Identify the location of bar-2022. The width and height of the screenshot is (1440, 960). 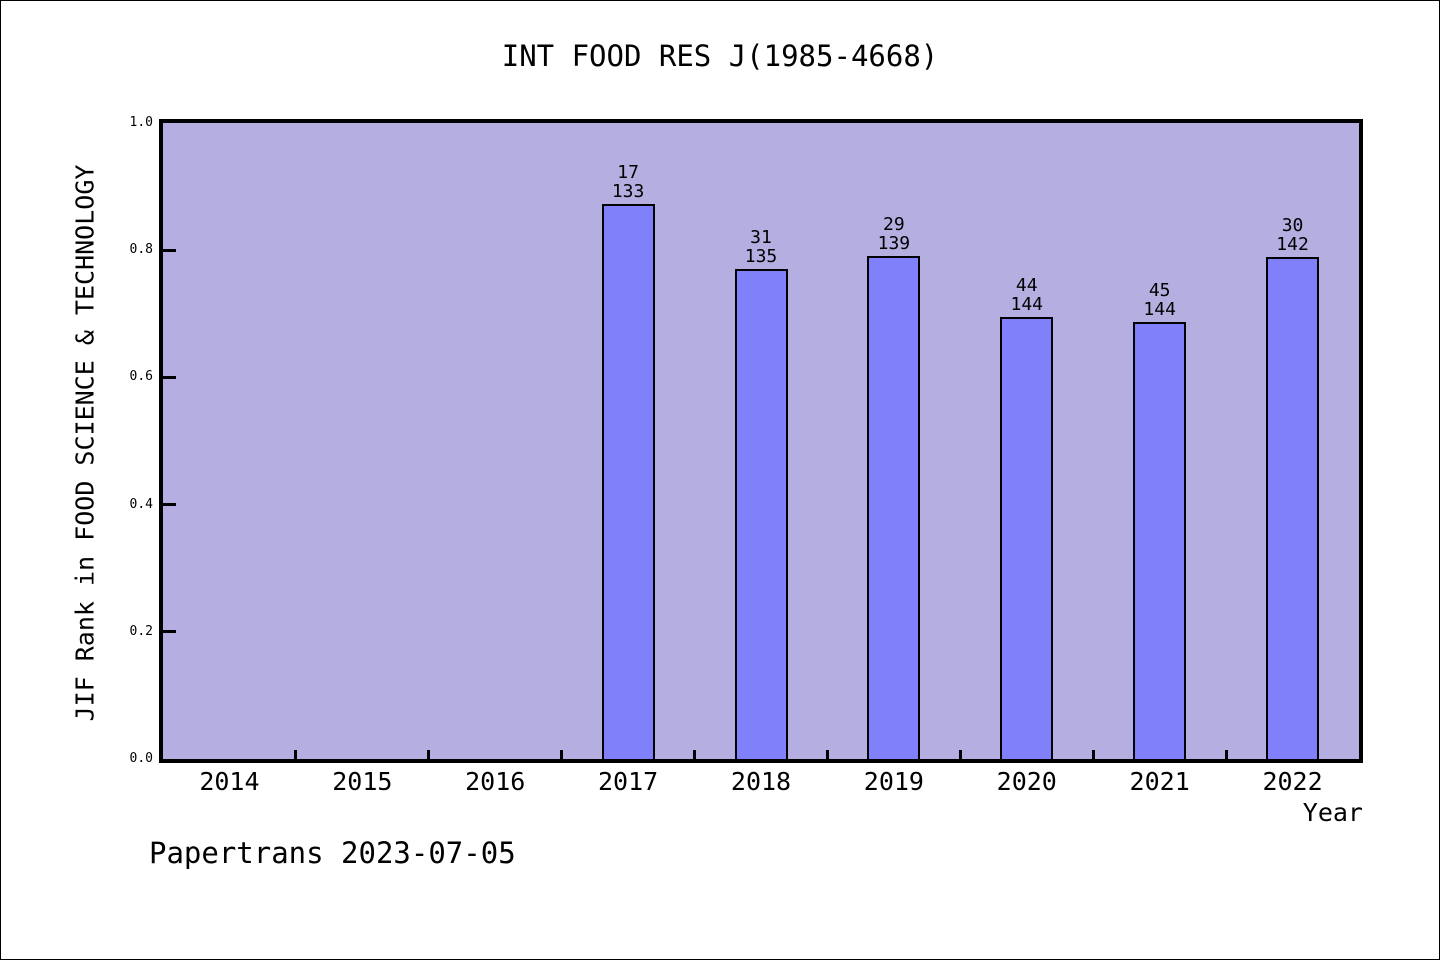
(1293, 508).